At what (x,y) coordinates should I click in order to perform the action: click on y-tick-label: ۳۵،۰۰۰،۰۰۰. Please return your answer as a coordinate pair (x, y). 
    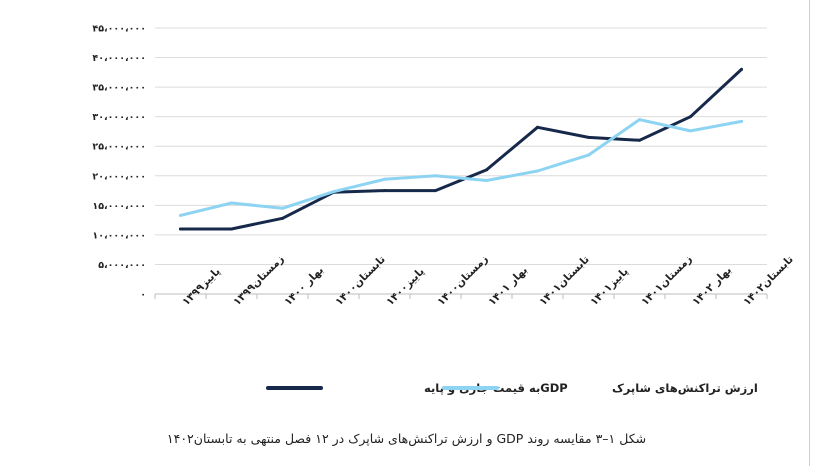
    Looking at the image, I should click on (119, 88).